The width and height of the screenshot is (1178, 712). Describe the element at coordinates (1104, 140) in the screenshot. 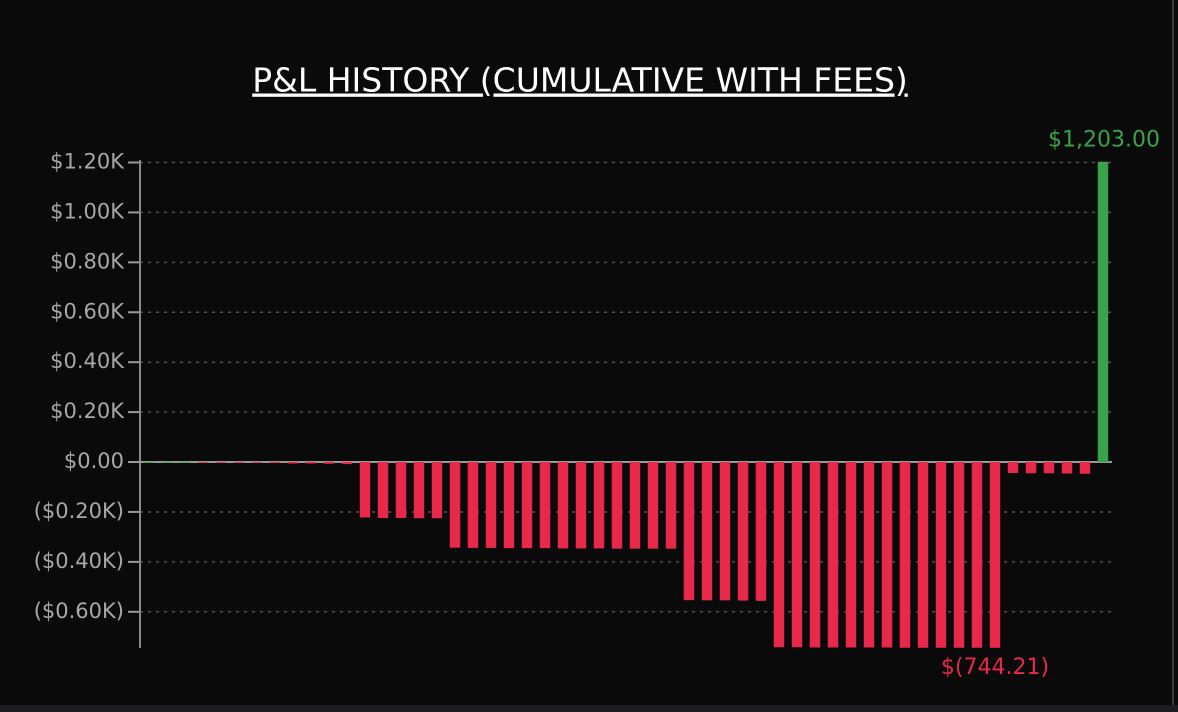

I see `value-label: $1,203.00` at that location.